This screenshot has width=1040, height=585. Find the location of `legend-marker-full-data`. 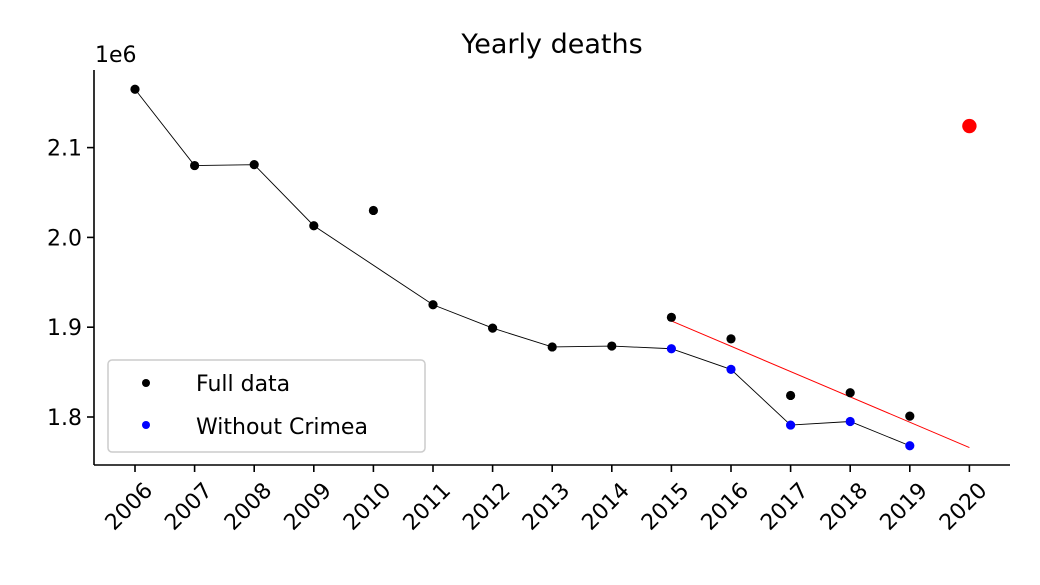

legend-marker-full-data is located at coordinates (146, 383).